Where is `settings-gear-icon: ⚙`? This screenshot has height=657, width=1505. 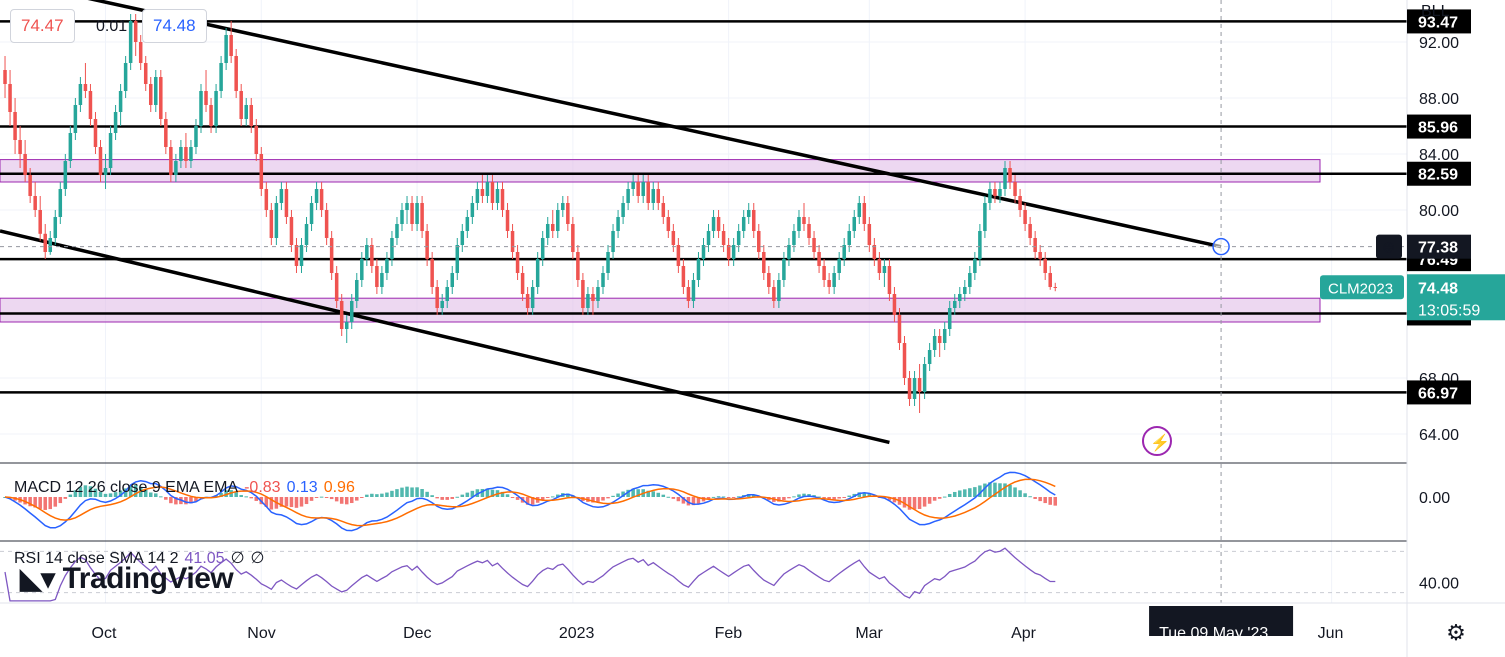 settings-gear-icon: ⚙ is located at coordinates (1456, 632).